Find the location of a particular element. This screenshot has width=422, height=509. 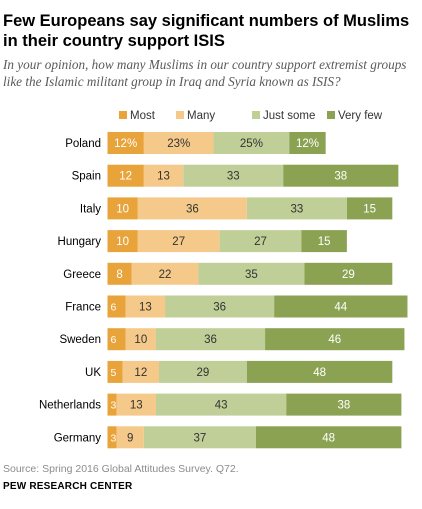

data-label-hungary-just-some: 27 is located at coordinates (260, 242).